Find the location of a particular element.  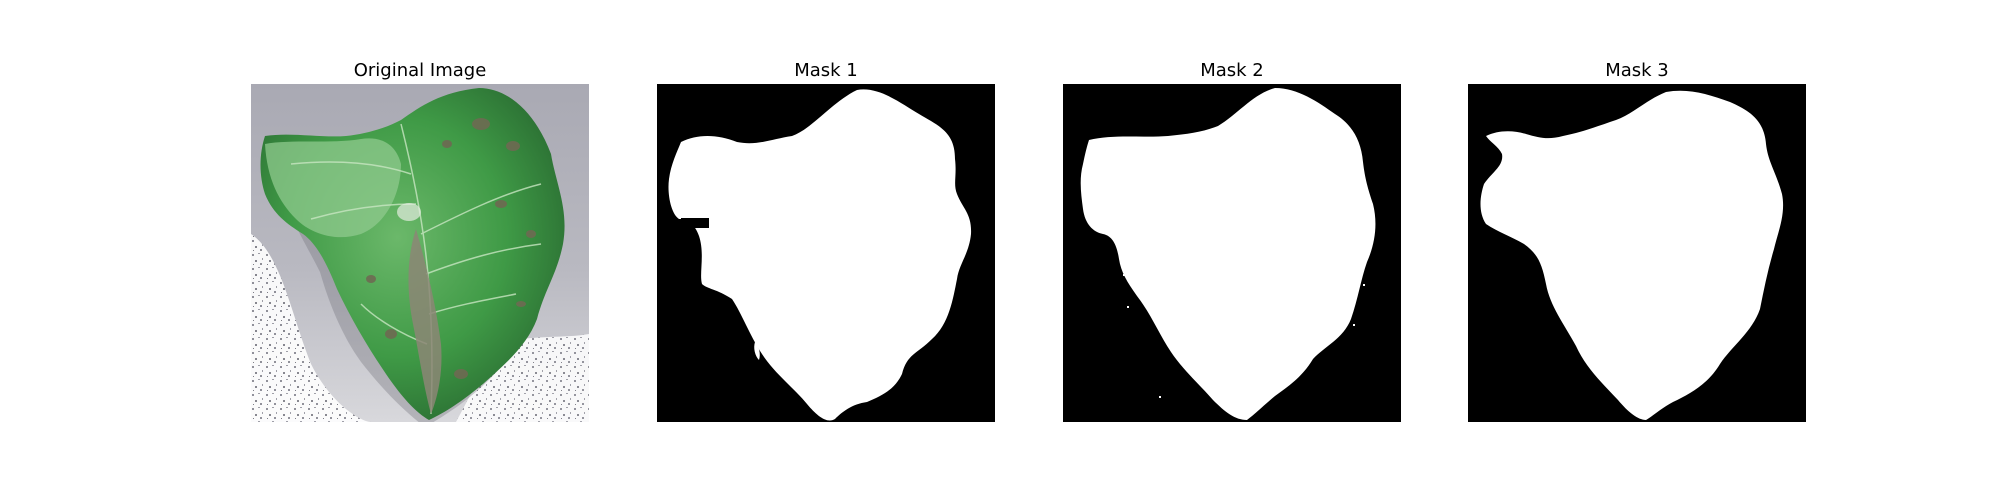

panel-original-image: Original Image is located at coordinates (420, 239).